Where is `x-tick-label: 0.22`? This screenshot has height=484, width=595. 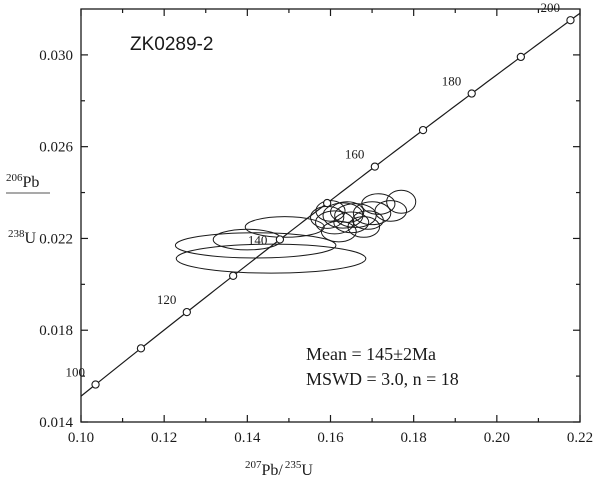
x-tick-label: 0.22 is located at coordinates (580, 438).